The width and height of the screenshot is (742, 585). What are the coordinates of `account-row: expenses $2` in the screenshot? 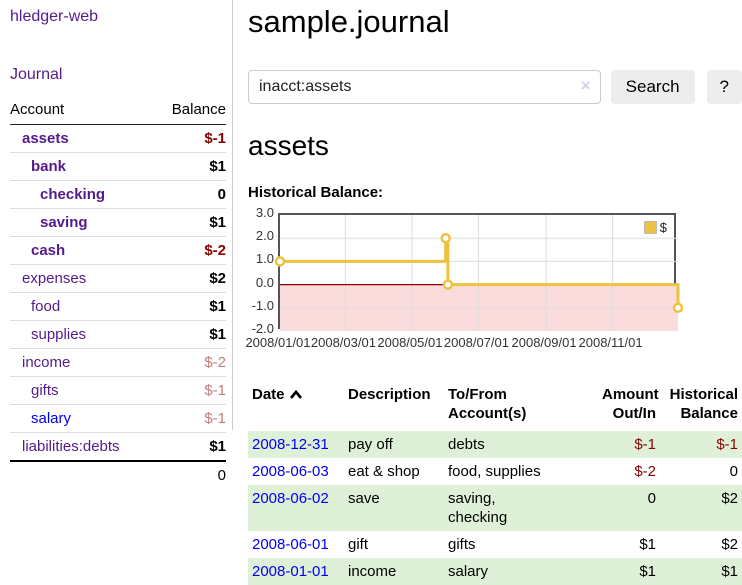 It's located at (118, 278).